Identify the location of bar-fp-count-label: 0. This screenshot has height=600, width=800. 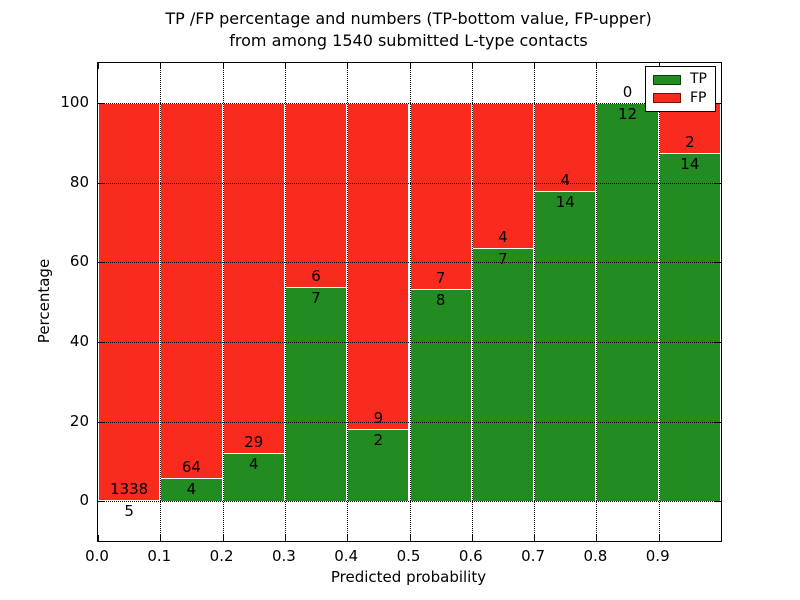
(627, 91).